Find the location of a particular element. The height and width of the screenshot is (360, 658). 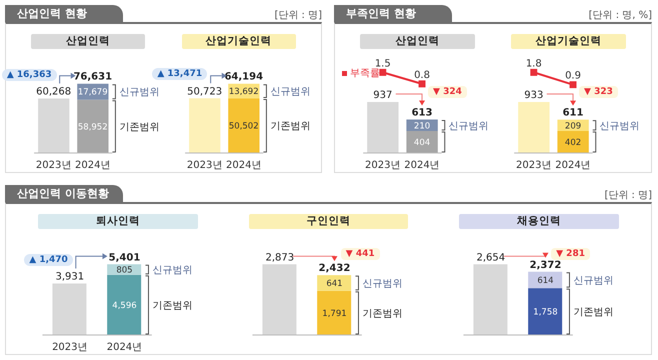

data-label: 614 is located at coordinates (545, 281).